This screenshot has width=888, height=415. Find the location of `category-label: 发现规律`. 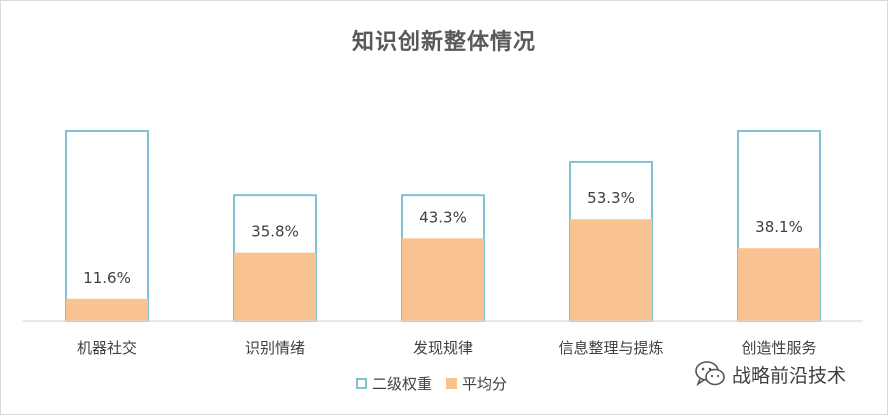

category-label: 发现规律 is located at coordinates (443, 348).